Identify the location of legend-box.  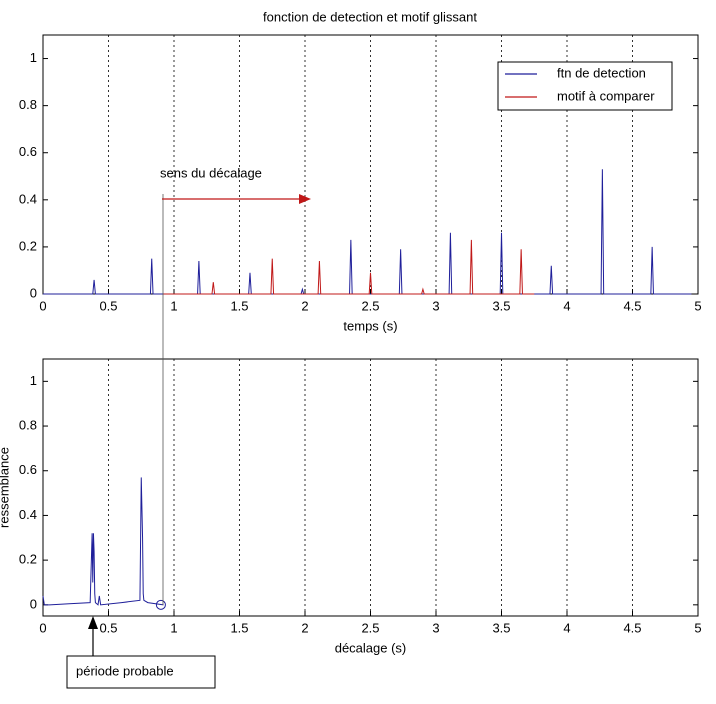
(585, 86).